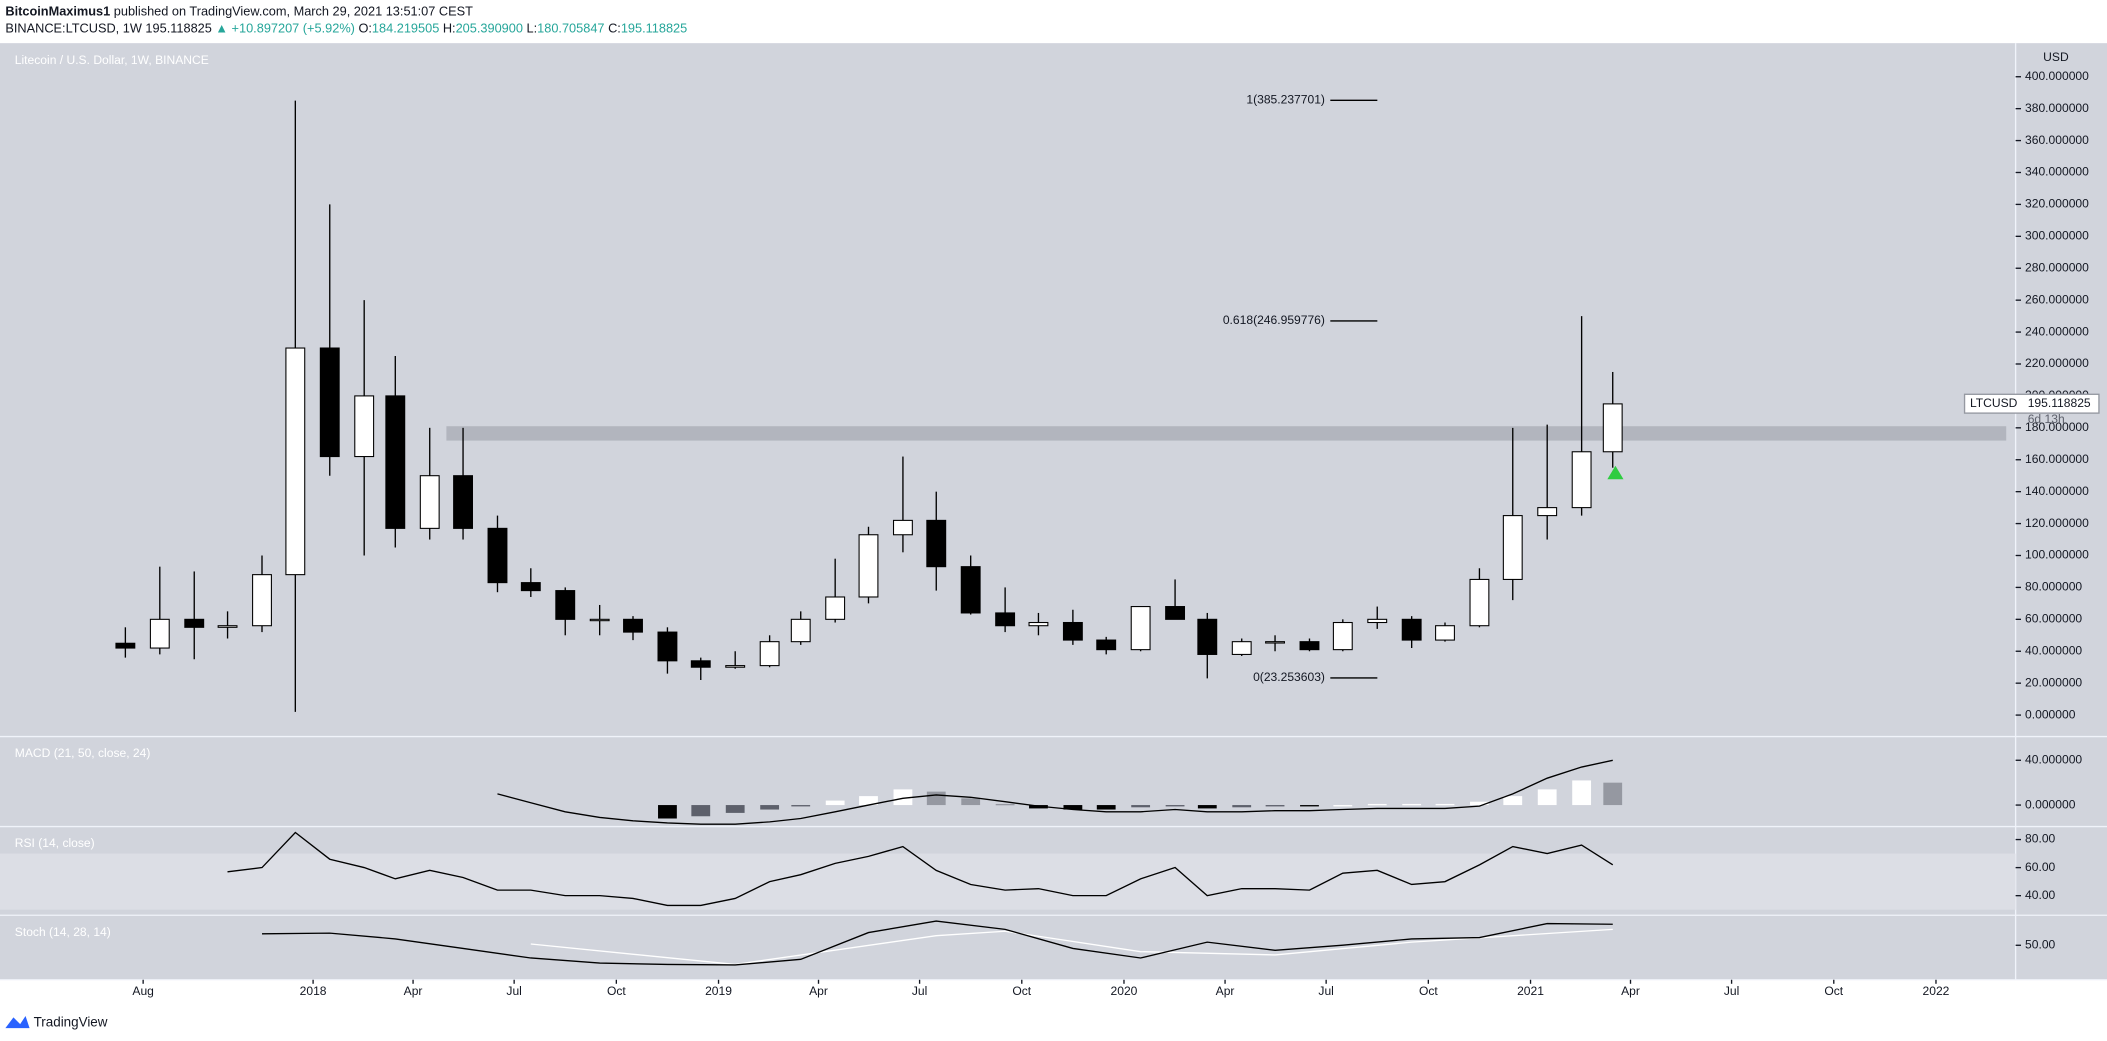  Describe the element at coordinates (2057, 491) in the screenshot. I see `y-tick-label: 140.000000` at that location.